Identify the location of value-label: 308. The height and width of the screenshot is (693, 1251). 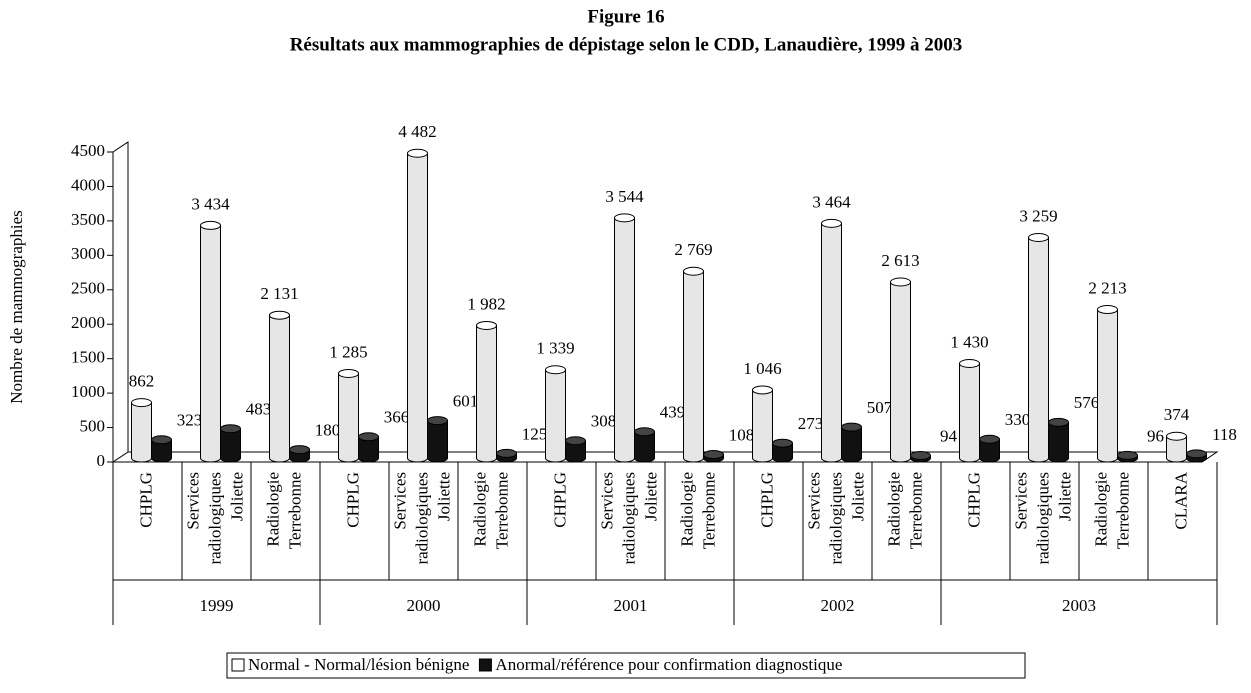
(604, 421).